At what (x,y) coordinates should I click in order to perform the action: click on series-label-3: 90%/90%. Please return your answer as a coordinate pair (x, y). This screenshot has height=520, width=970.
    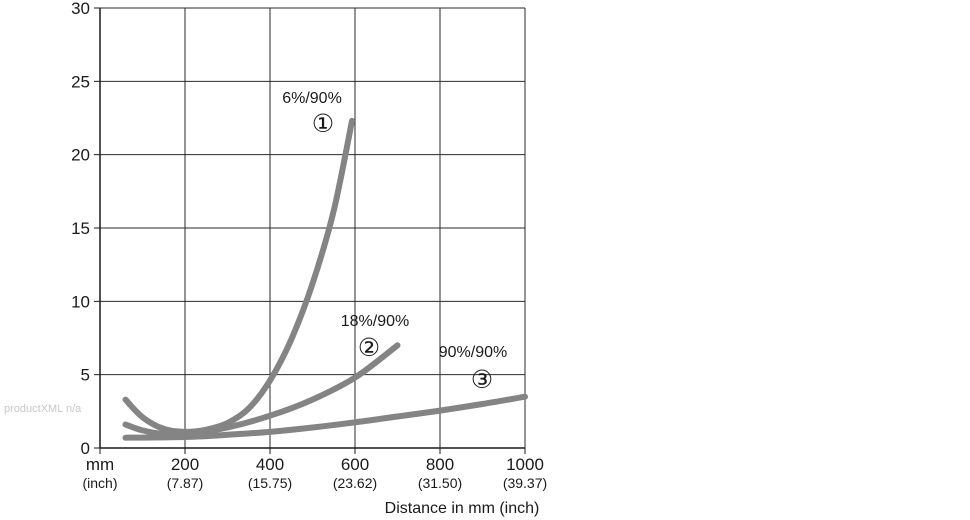
    Looking at the image, I should click on (473, 352).